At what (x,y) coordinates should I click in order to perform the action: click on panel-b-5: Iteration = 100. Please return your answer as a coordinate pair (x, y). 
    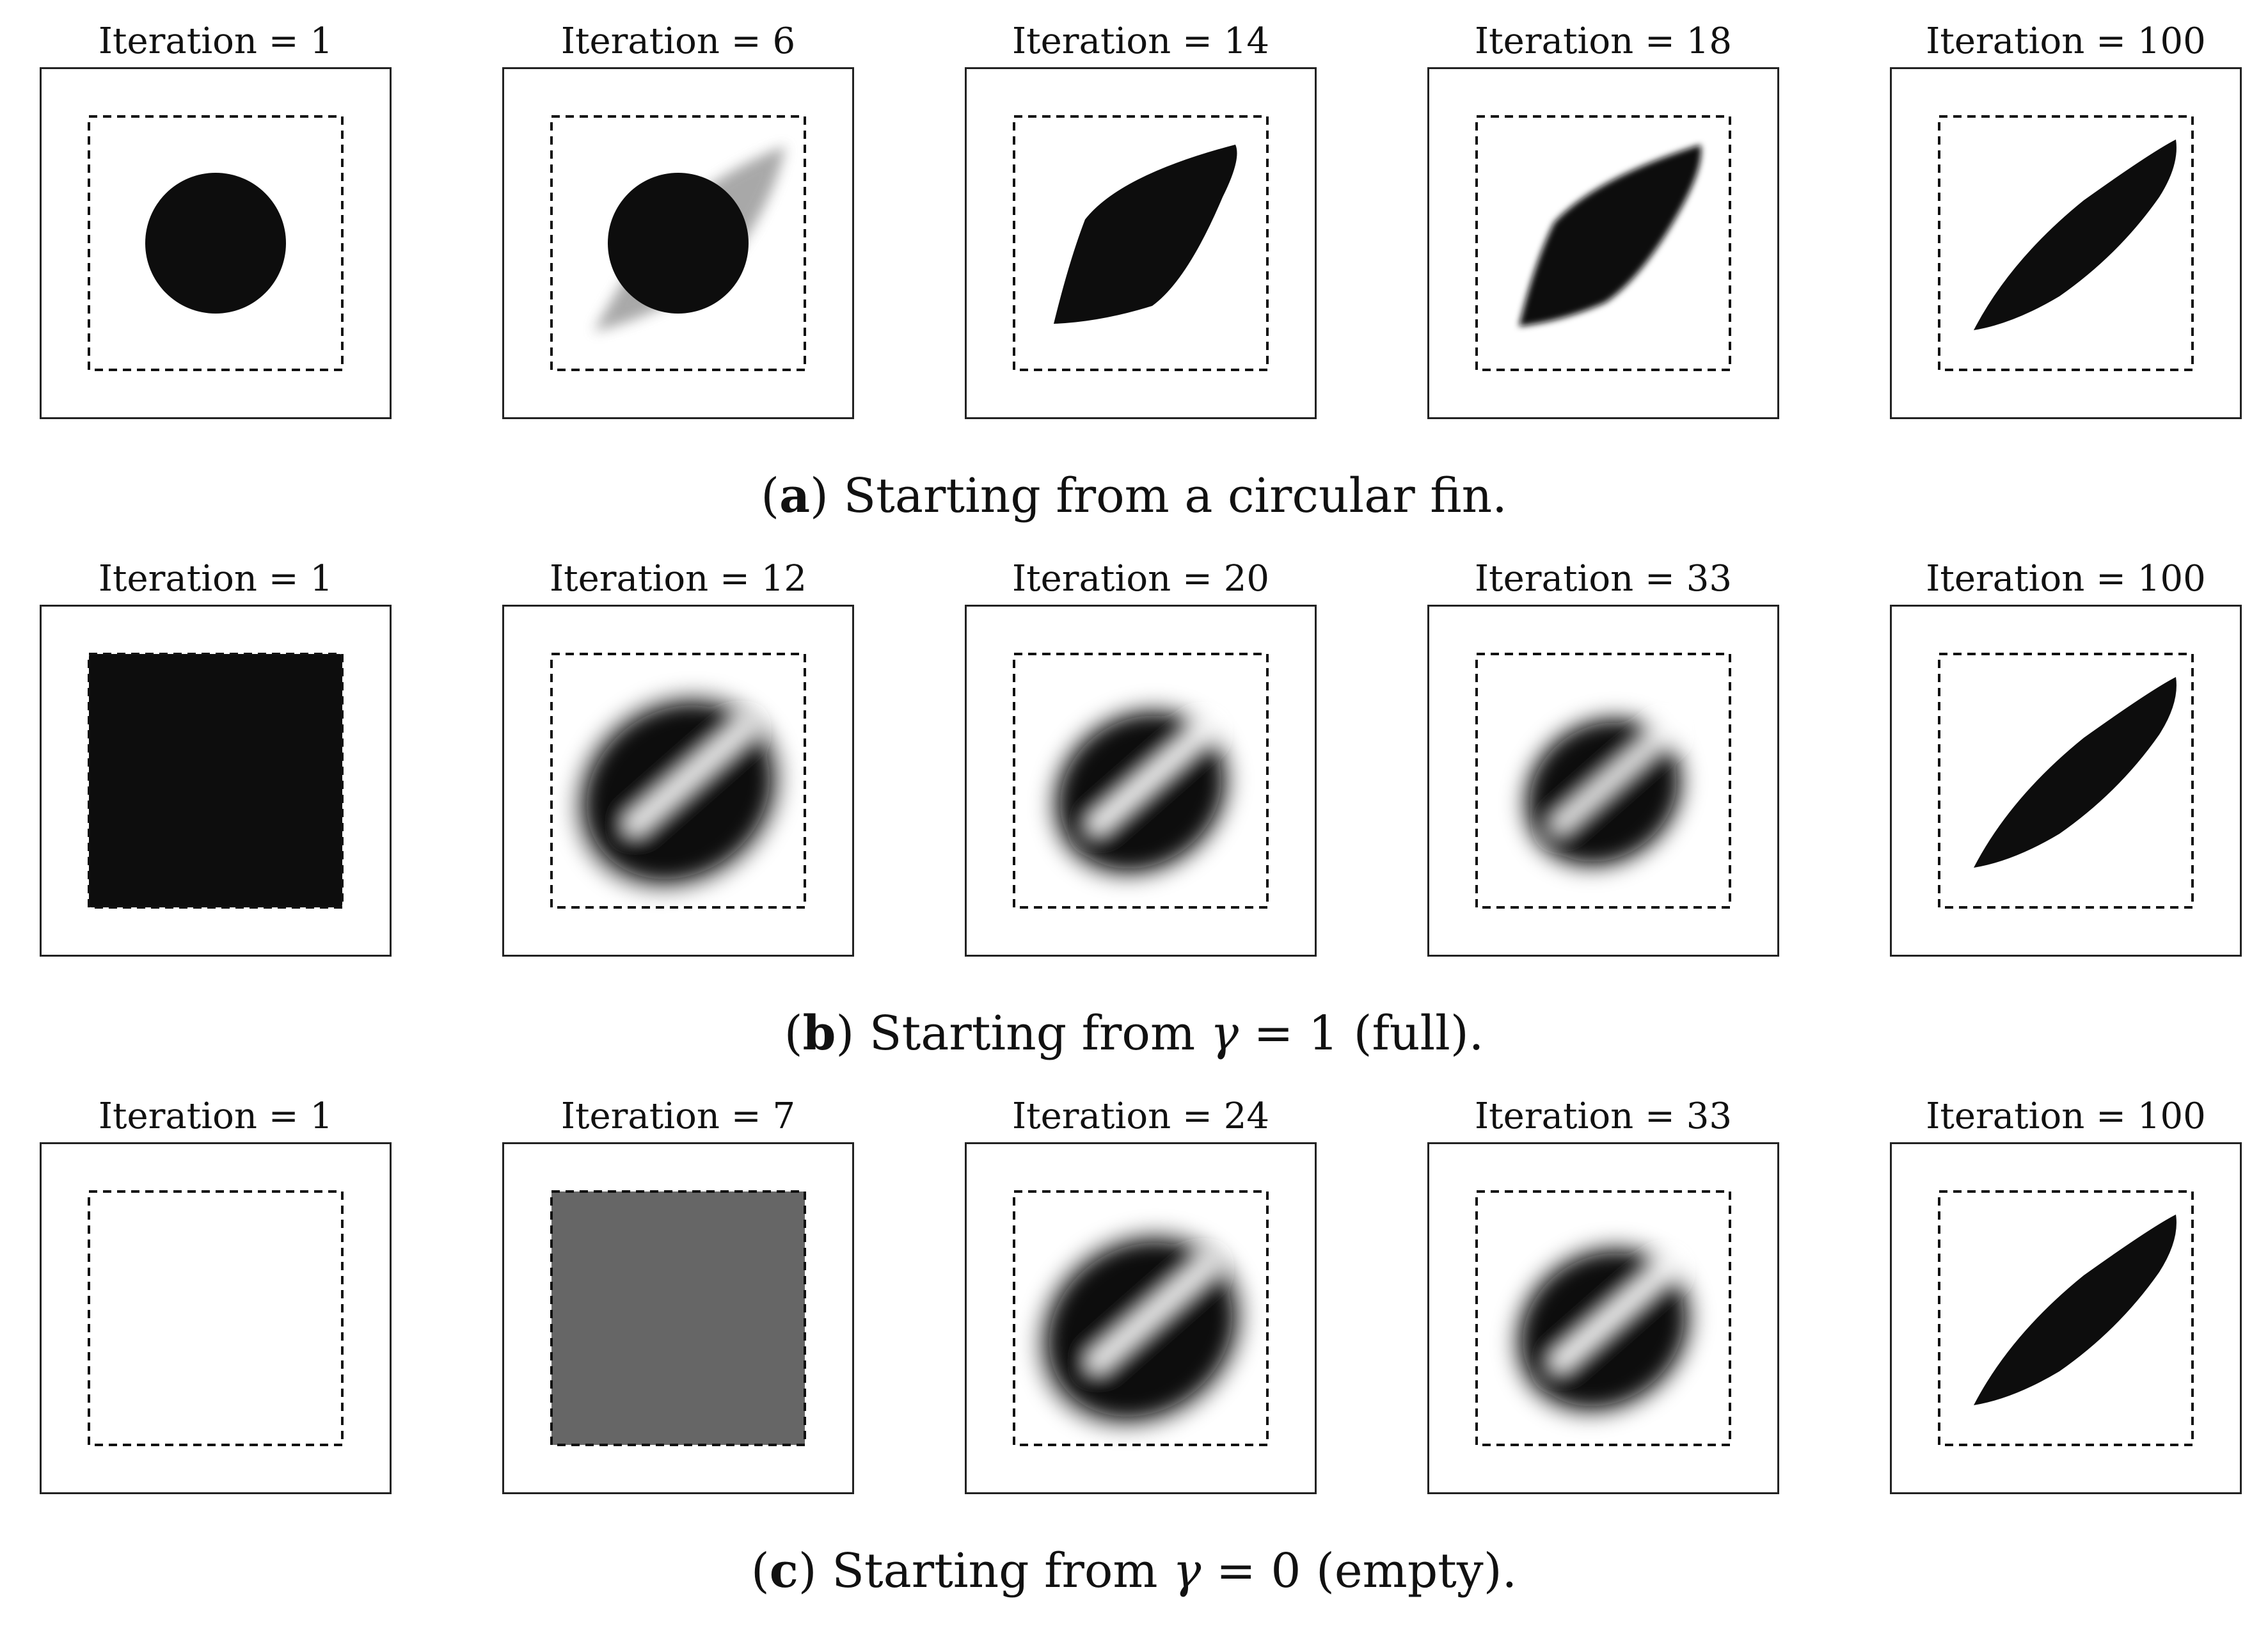
    Looking at the image, I should click on (2066, 762).